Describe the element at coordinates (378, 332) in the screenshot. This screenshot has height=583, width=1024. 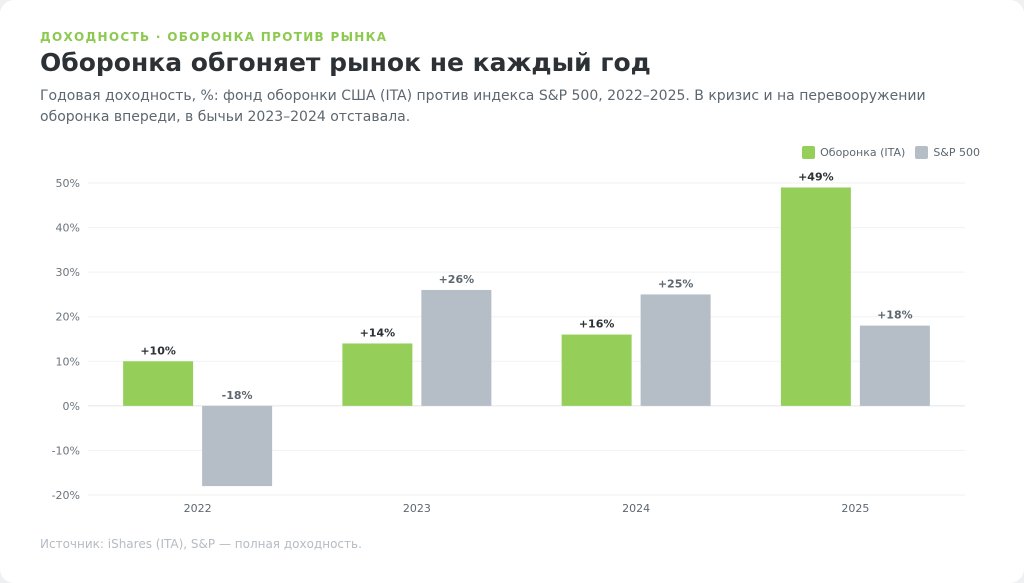
I see `data-label: +14%` at that location.